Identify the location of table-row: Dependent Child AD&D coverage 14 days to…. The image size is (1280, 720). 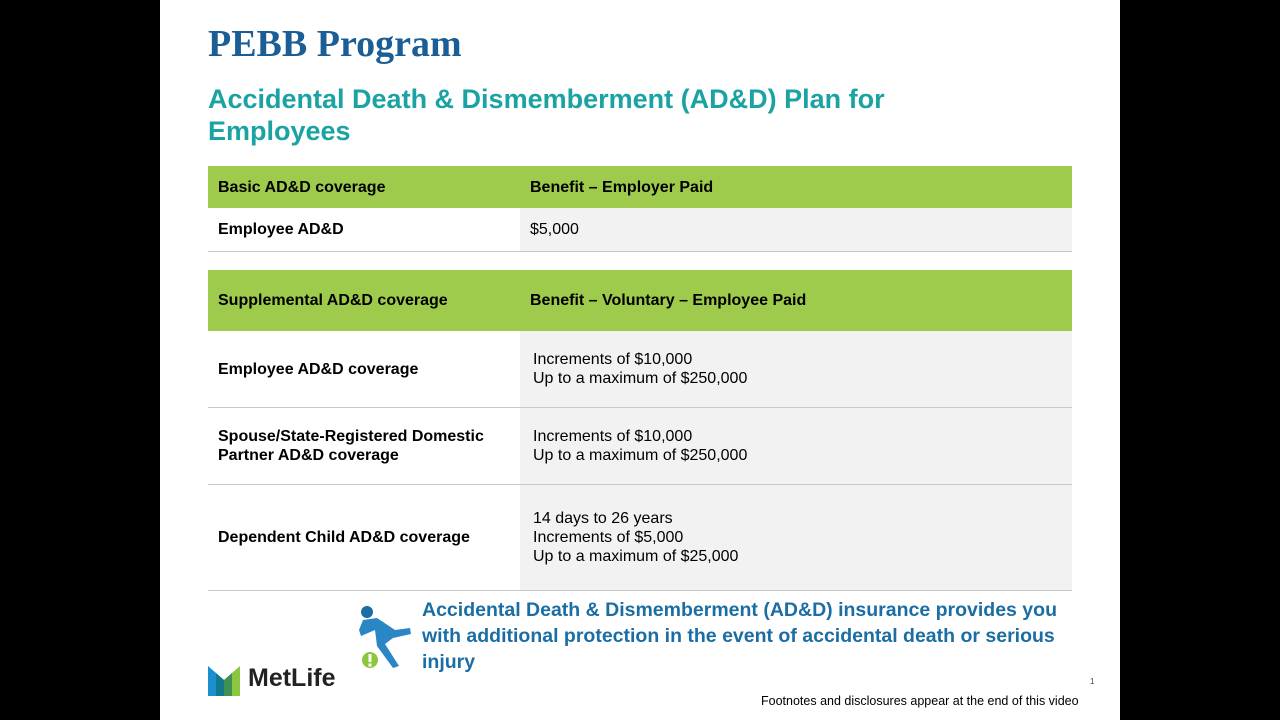
(640, 538).